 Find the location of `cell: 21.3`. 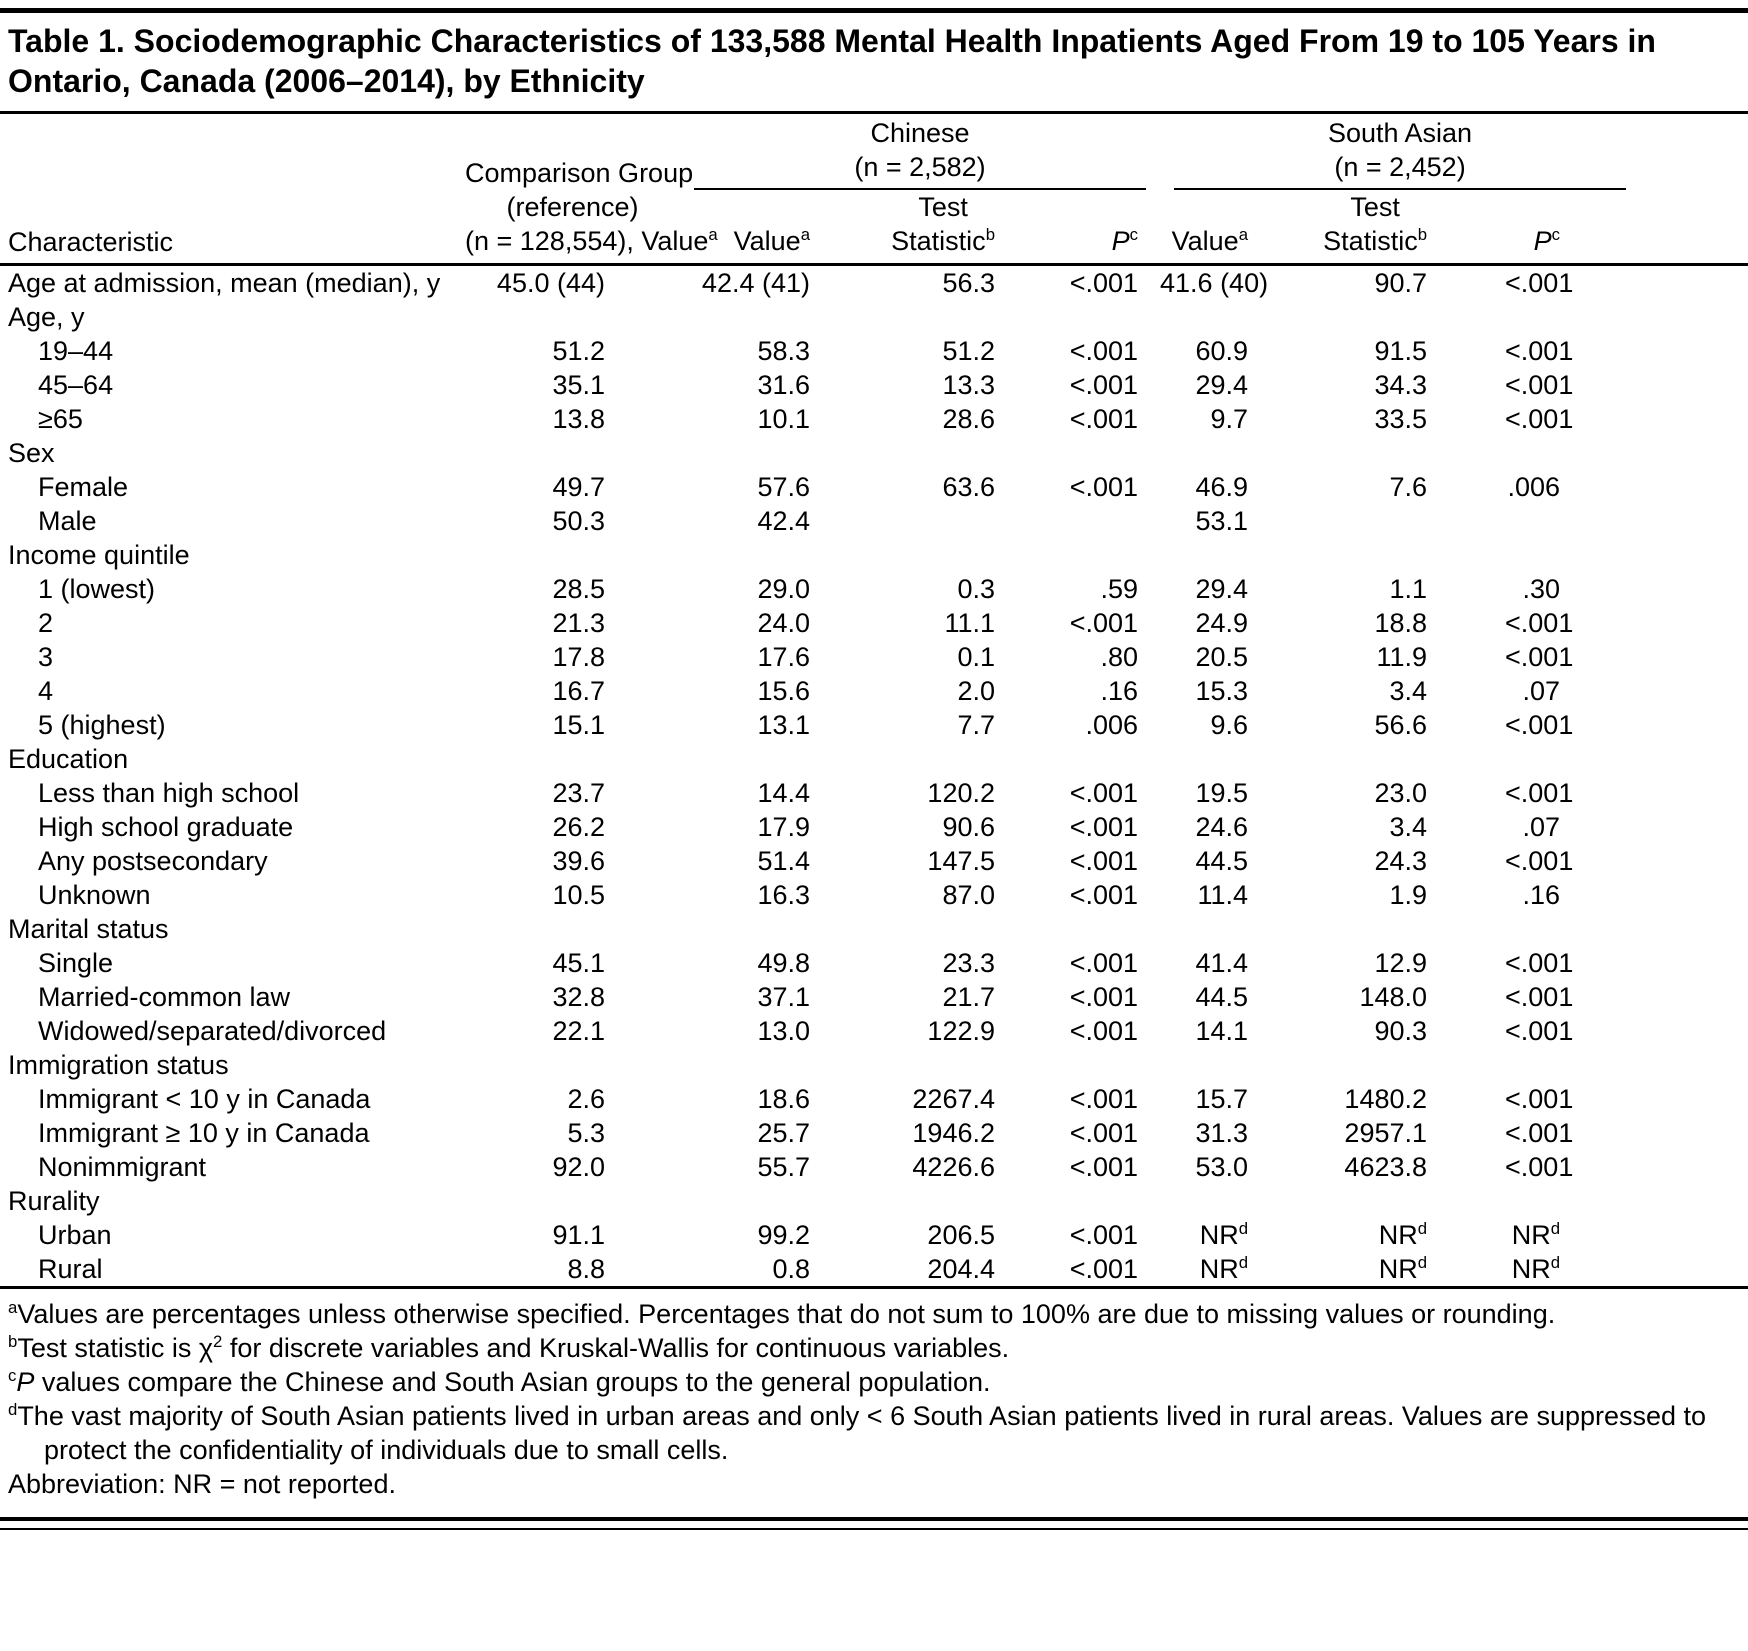

cell: 21.3 is located at coordinates (578, 623).